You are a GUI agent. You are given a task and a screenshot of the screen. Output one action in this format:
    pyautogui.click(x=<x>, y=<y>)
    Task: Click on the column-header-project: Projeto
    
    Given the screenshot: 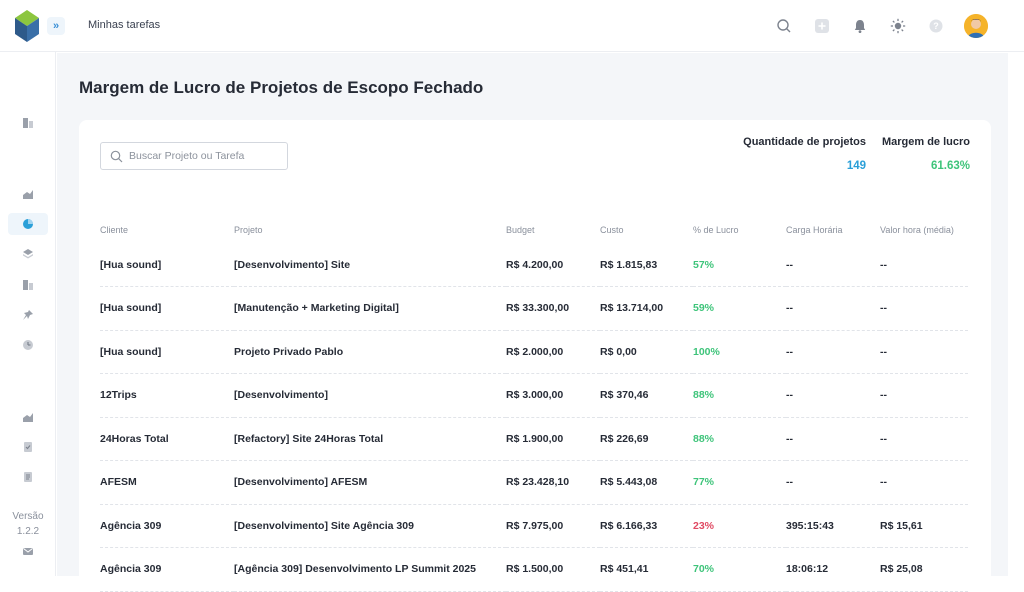 What is the action you would take?
    pyautogui.click(x=248, y=230)
    